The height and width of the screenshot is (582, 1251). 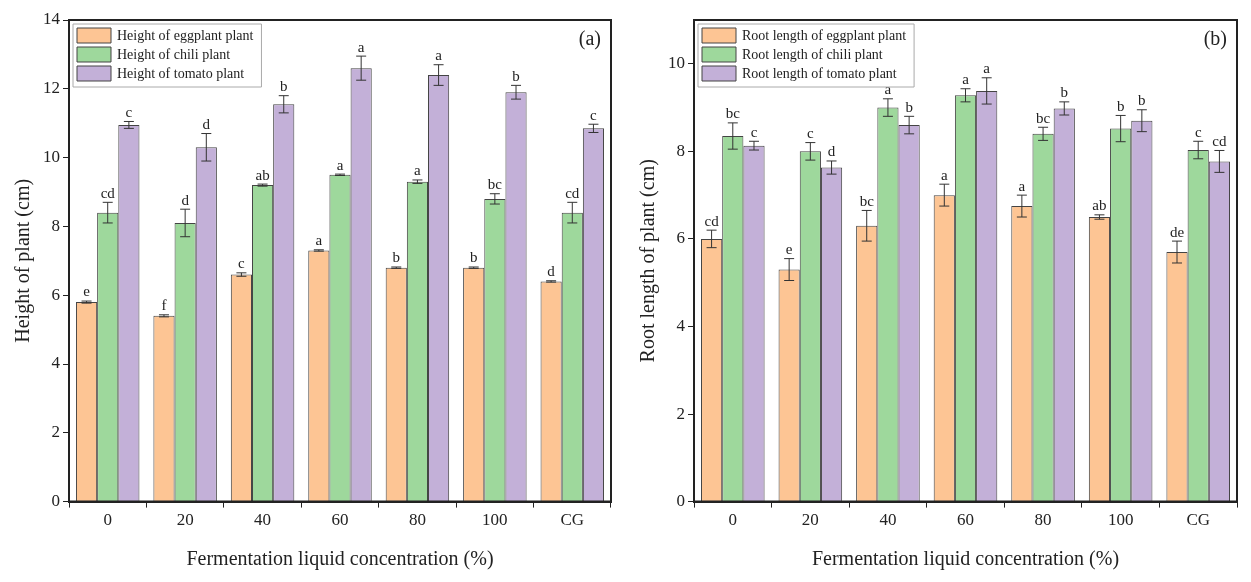 I want to click on legend-label: Root length of tomato plant, so click(x=819, y=73).